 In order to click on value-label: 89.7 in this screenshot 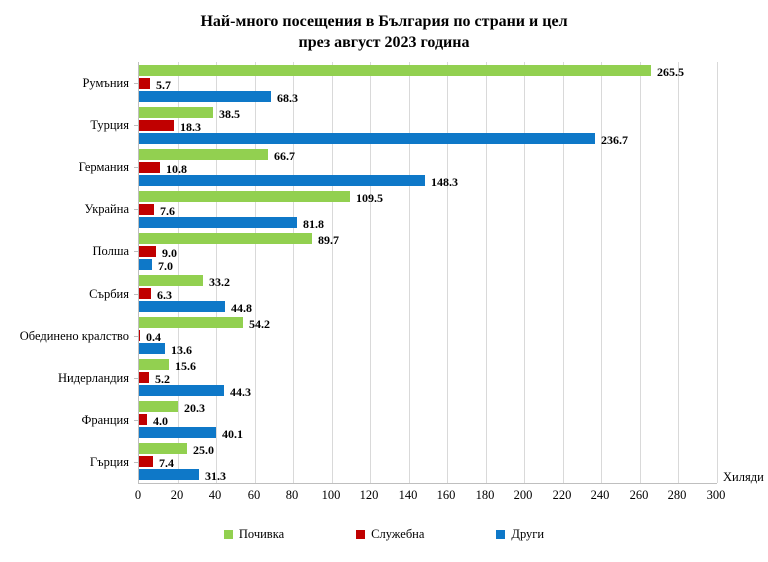, I will do `click(328, 240)`.